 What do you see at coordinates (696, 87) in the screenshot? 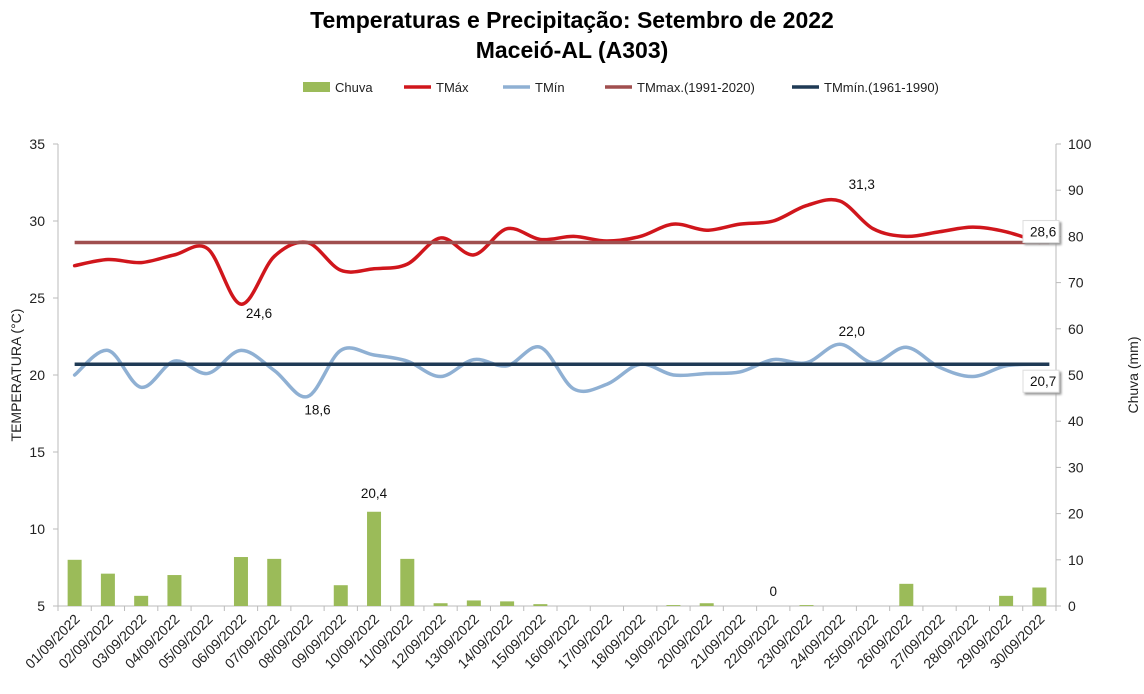
I see `legend-label: TMmax.(1991-2020)` at bounding box center [696, 87].